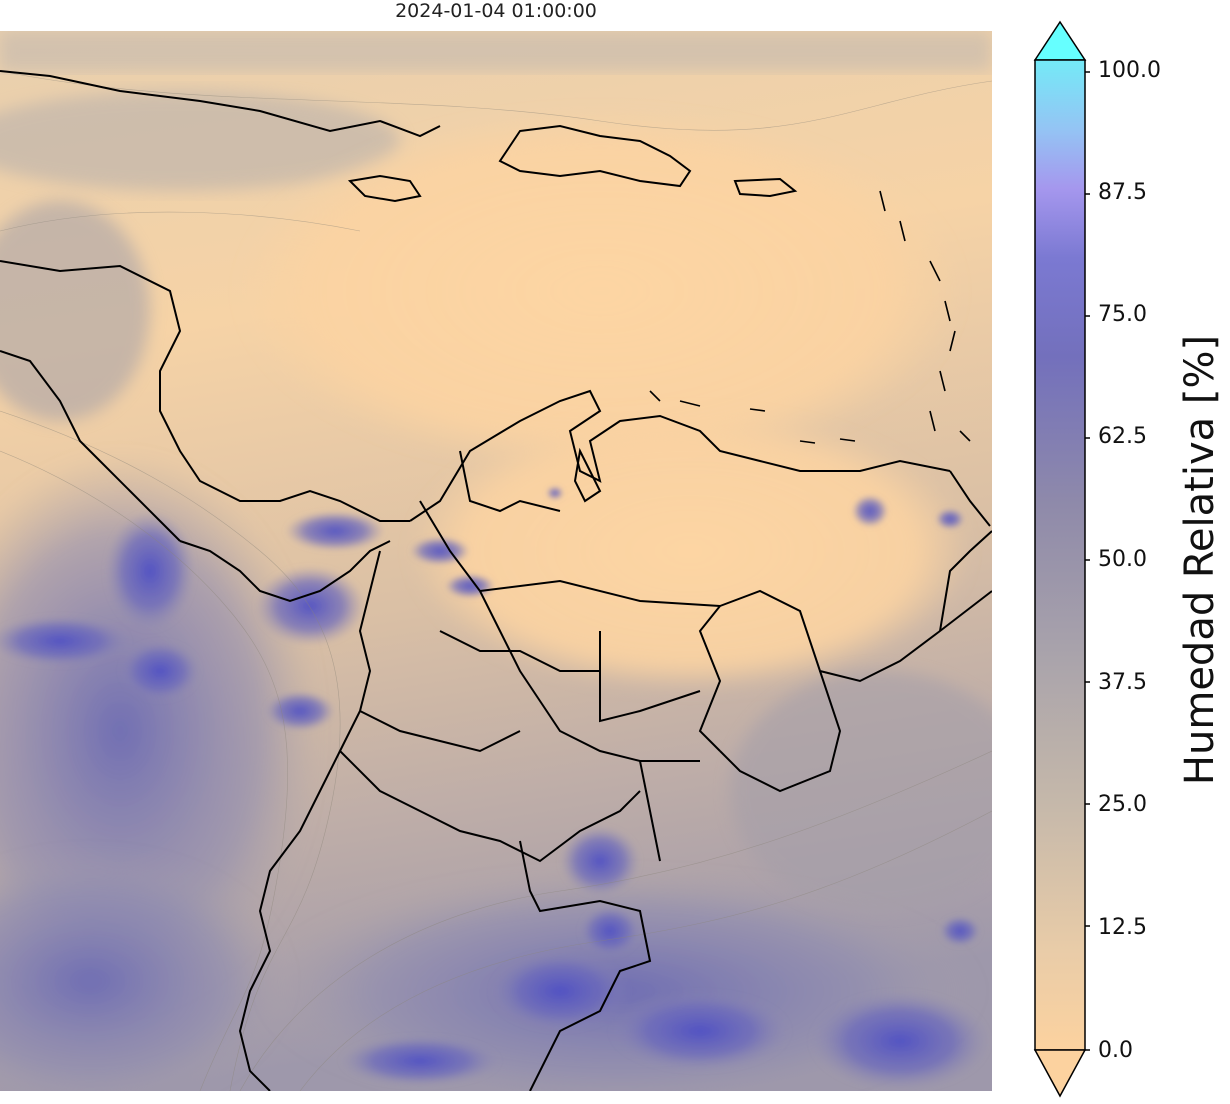 This screenshot has width=1230, height=1104. I want to click on colorbar-tick-label: 87.5, so click(1122, 192).